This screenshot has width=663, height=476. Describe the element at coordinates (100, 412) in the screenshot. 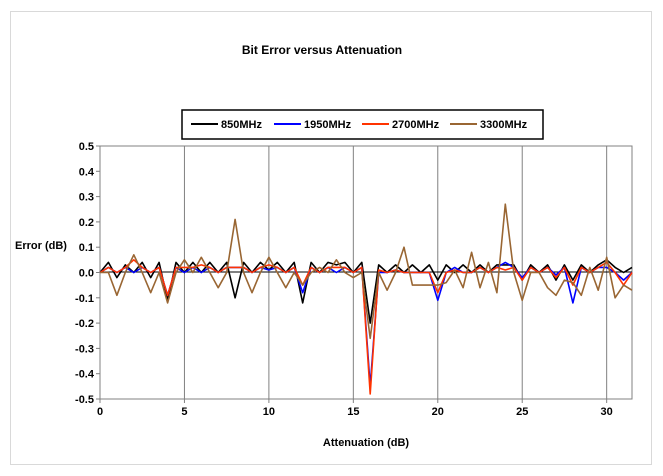

I see `x-tick-label: 0` at that location.